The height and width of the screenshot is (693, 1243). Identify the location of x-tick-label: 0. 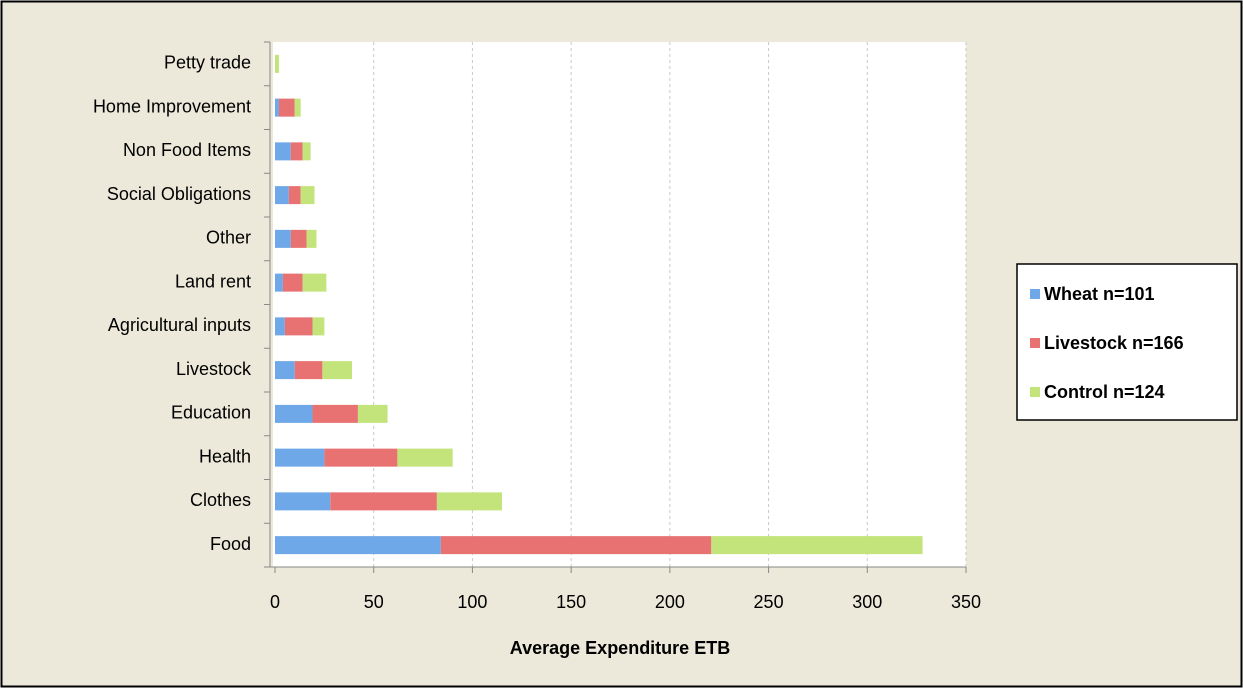
(275, 602).